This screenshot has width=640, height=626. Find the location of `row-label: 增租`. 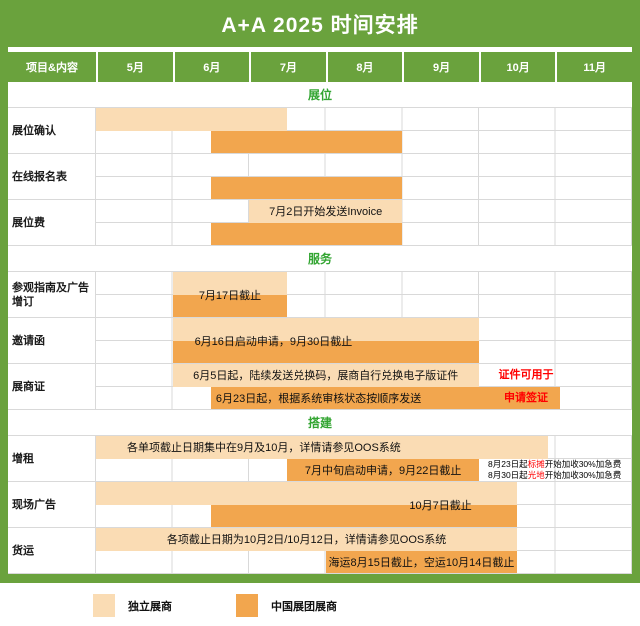

row-label: 增租 is located at coordinates (52, 458).